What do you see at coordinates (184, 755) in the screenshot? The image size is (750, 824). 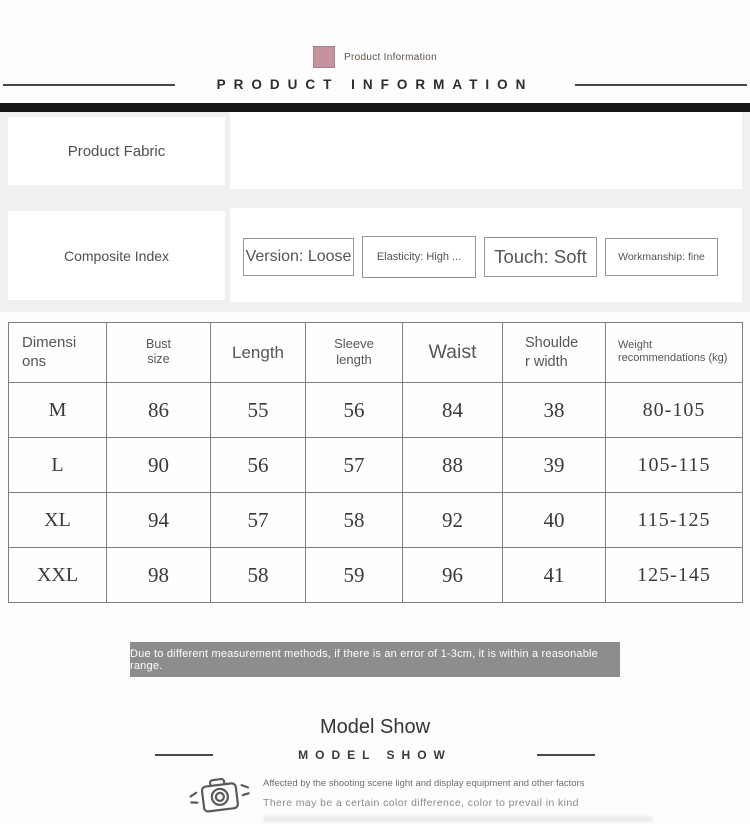 I see `subheading-line-left` at bounding box center [184, 755].